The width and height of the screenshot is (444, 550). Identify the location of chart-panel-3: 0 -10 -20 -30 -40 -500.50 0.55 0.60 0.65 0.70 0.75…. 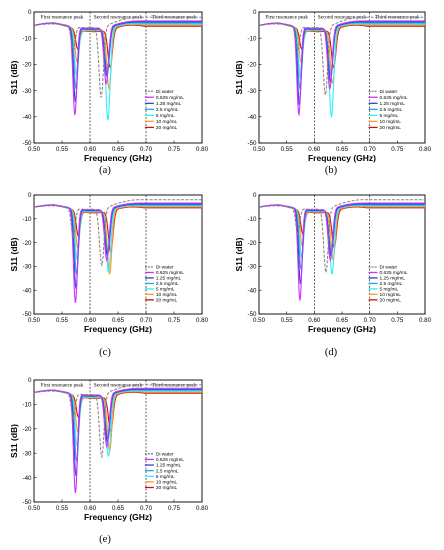
(109, 263).